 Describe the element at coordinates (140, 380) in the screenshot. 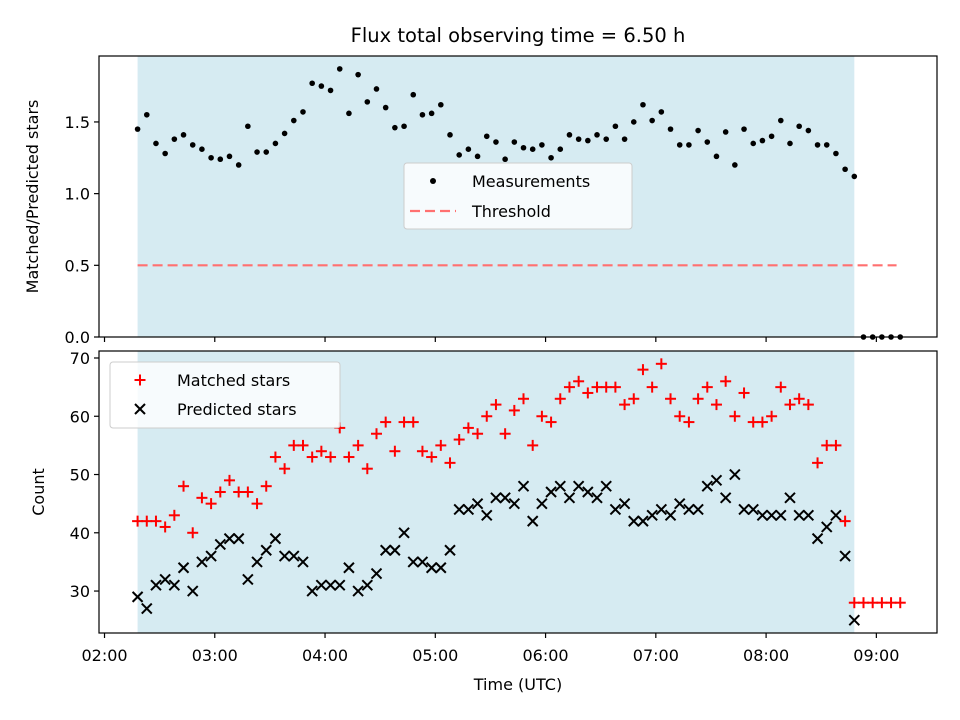

I see `legend-plus` at that location.